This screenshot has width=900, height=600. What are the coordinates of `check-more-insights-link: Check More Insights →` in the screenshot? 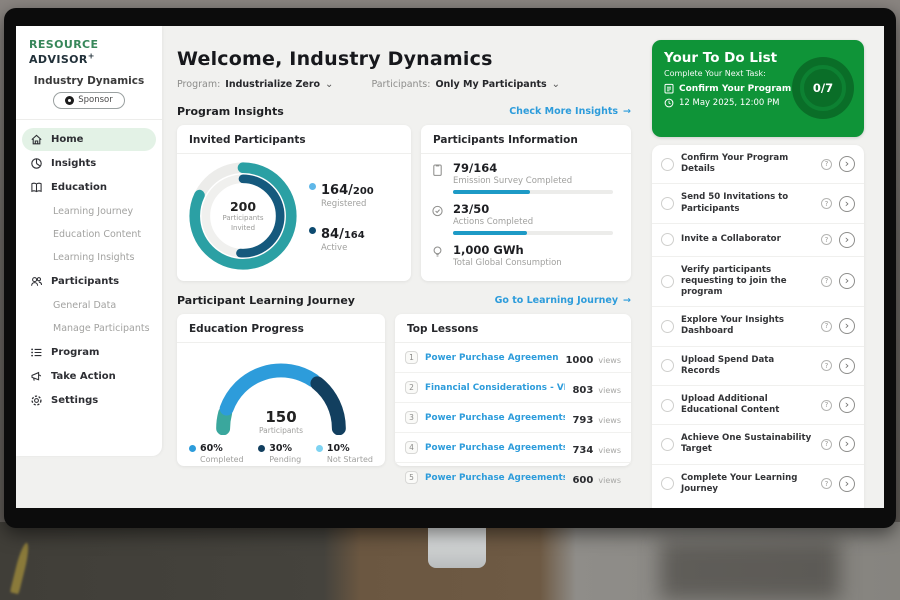 It's located at (570, 111).